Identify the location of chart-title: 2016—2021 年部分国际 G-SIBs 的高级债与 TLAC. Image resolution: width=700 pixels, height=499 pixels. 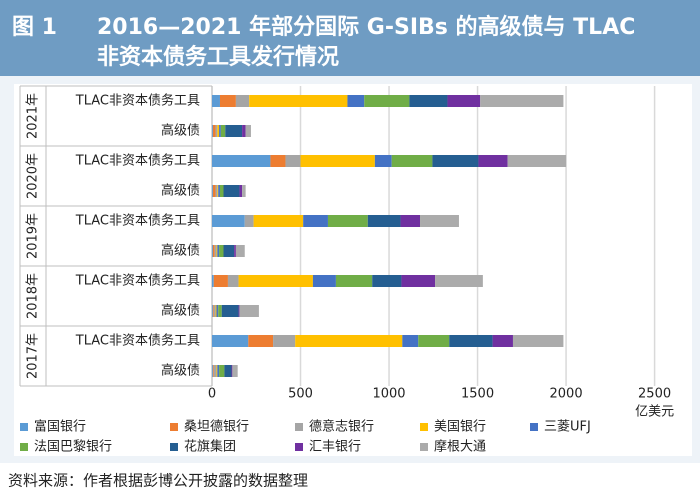
(366, 27).